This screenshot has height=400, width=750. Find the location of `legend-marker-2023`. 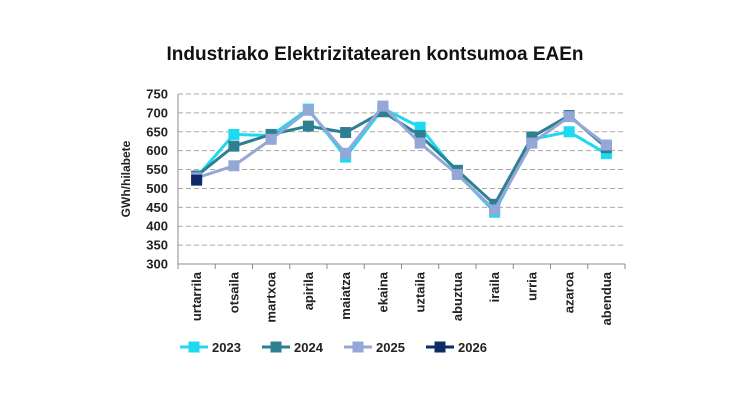

legend-marker-2023 is located at coordinates (194, 347).